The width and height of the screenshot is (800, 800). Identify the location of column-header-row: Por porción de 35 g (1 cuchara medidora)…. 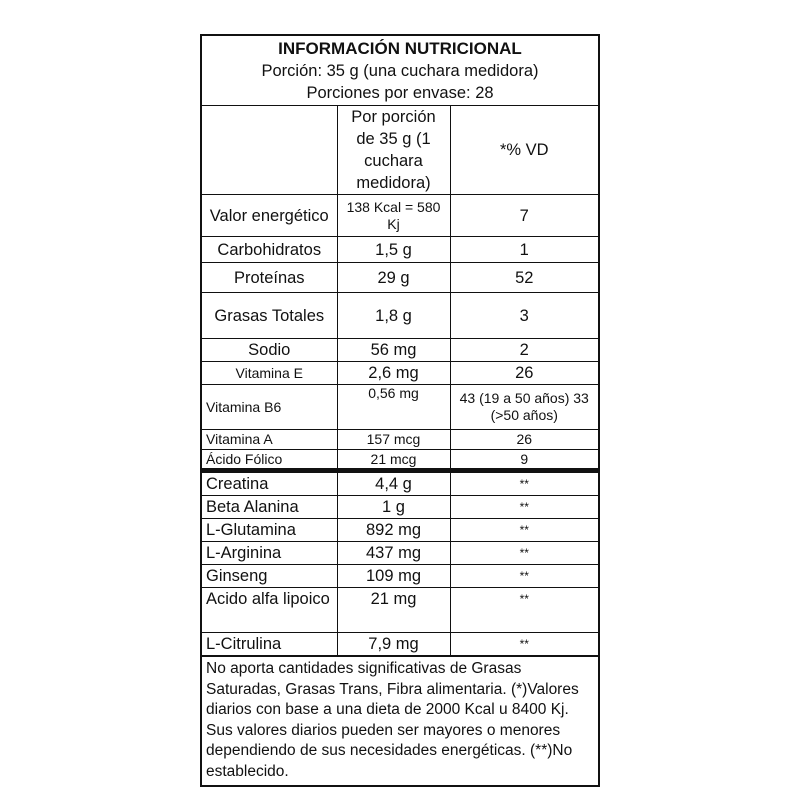
(400, 150).